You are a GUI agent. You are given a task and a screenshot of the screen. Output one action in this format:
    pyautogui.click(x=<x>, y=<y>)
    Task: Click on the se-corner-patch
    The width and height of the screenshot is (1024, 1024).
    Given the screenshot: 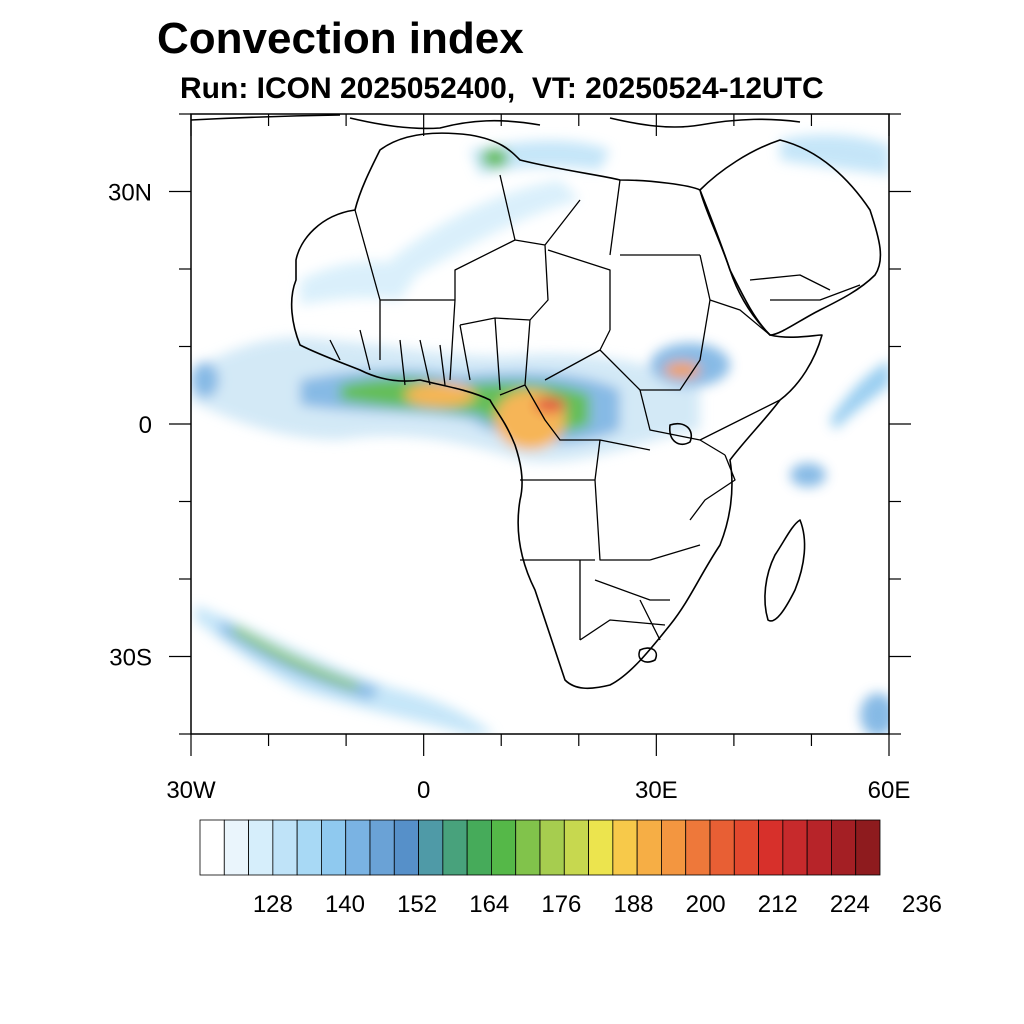 What is the action you would take?
    pyautogui.click(x=874, y=713)
    